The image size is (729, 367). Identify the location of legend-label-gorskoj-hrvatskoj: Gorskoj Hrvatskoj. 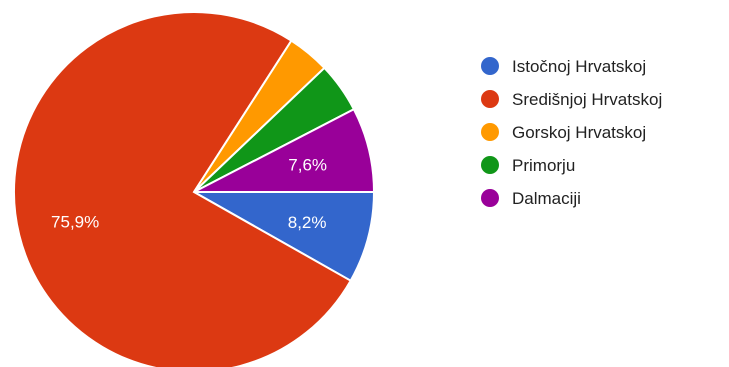
(579, 132).